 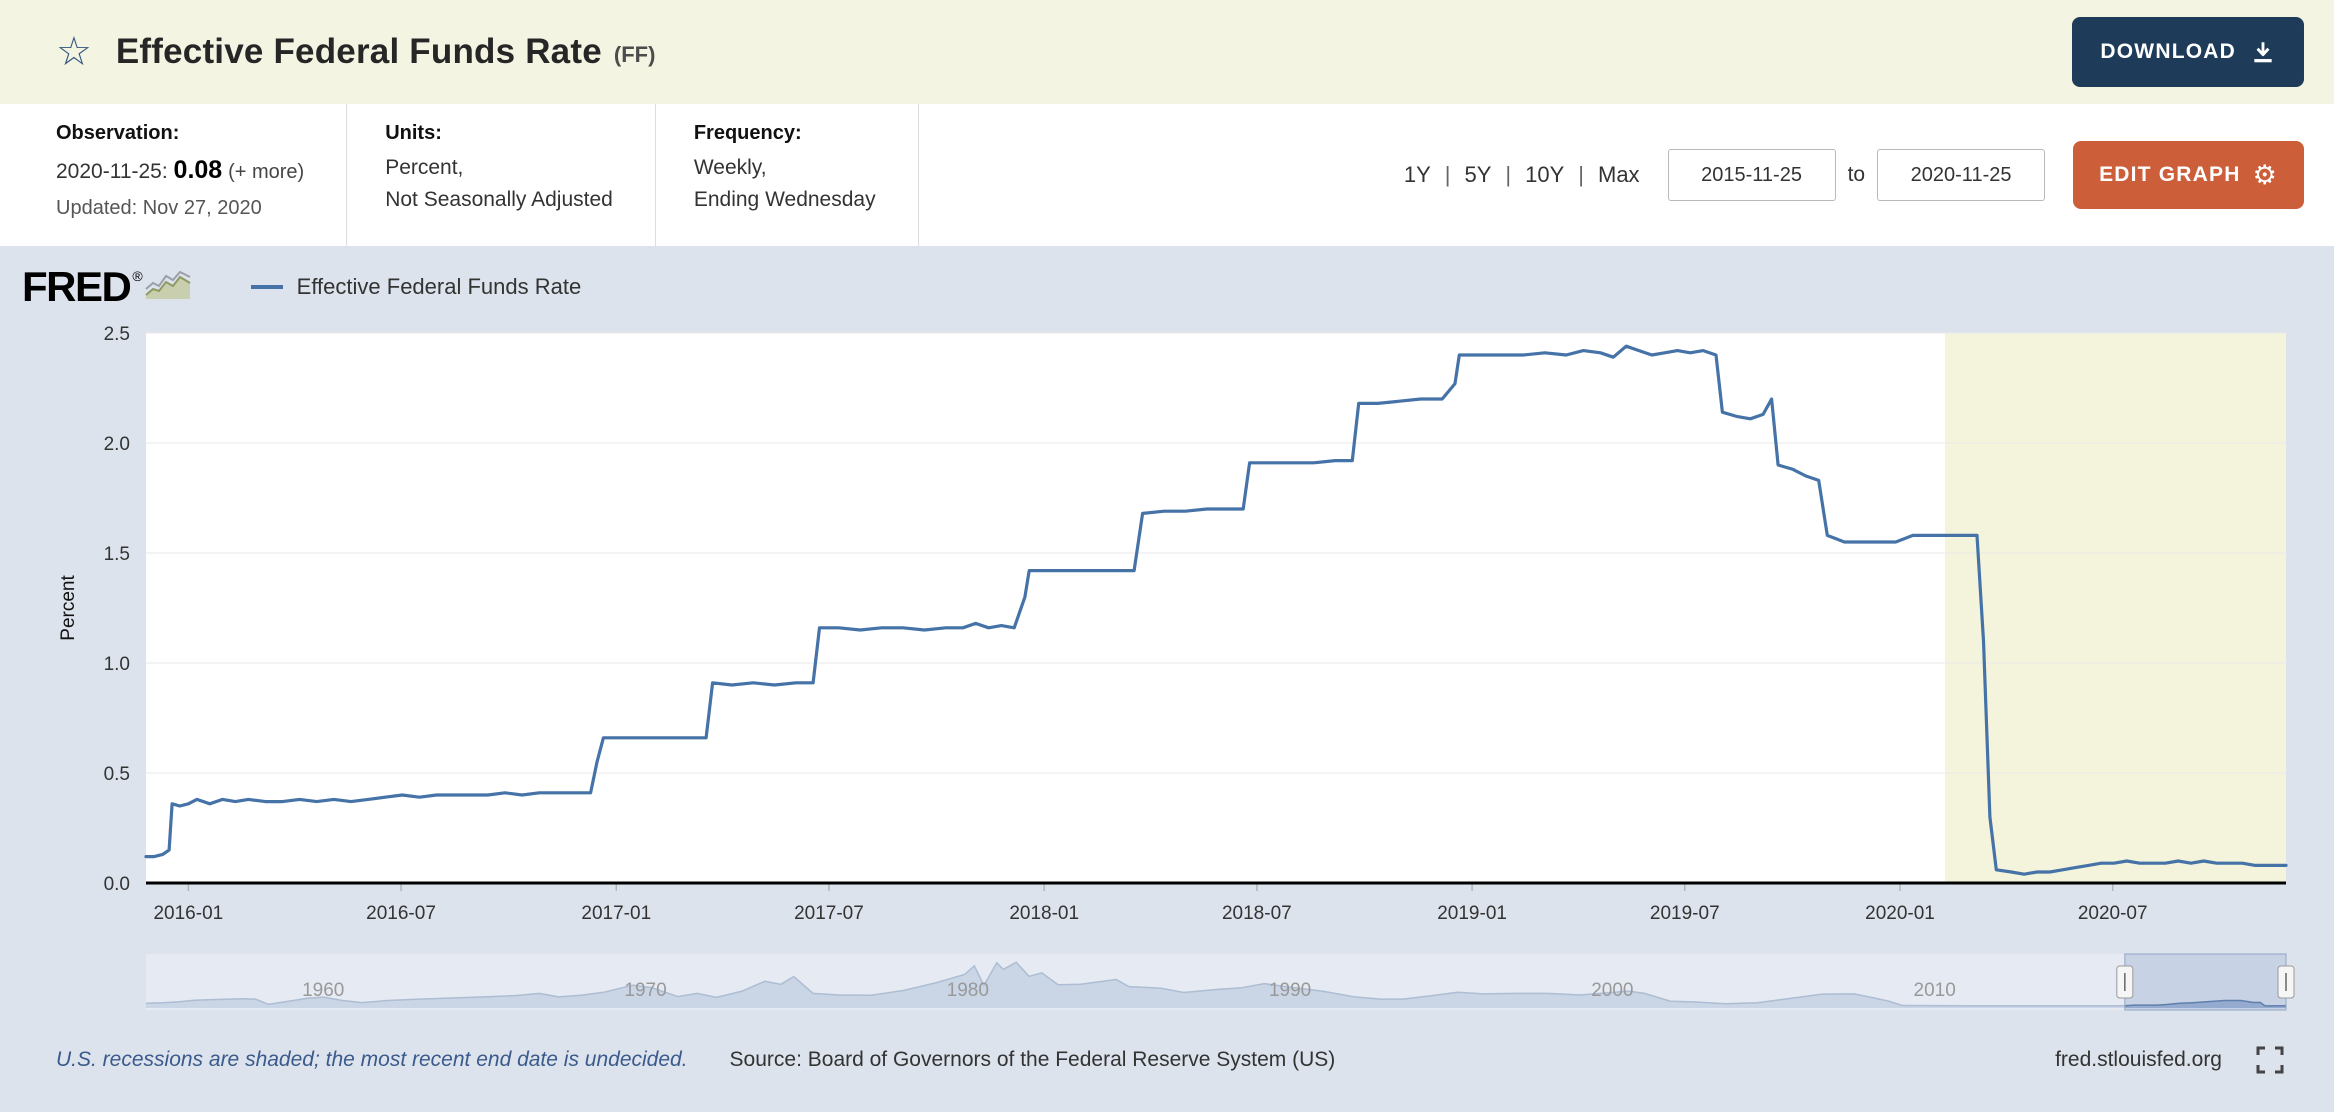 What do you see at coordinates (1619, 174) in the screenshot?
I see `range-link-max: Max` at bounding box center [1619, 174].